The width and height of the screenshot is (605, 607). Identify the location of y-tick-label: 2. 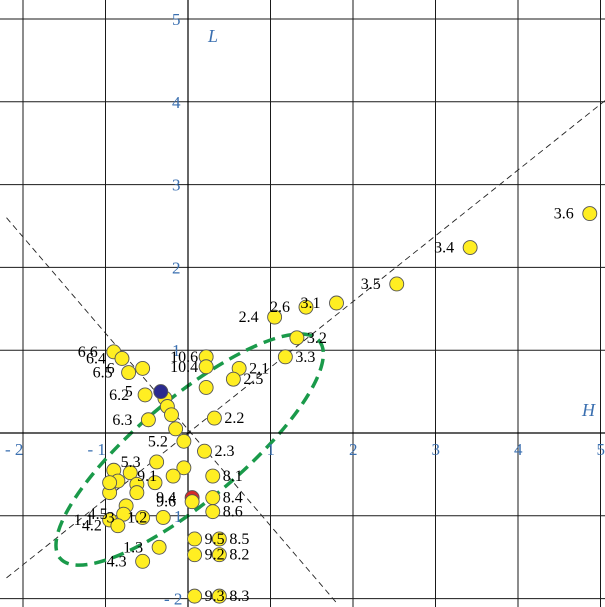
(176, 267).